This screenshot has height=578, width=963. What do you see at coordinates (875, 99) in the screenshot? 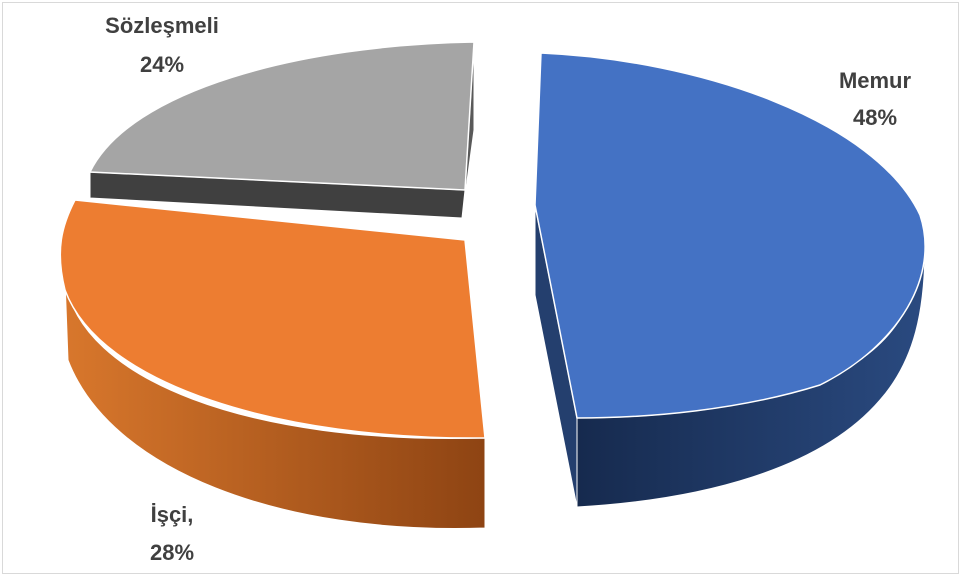
I see `data-label-memur: Memur 48%` at bounding box center [875, 99].